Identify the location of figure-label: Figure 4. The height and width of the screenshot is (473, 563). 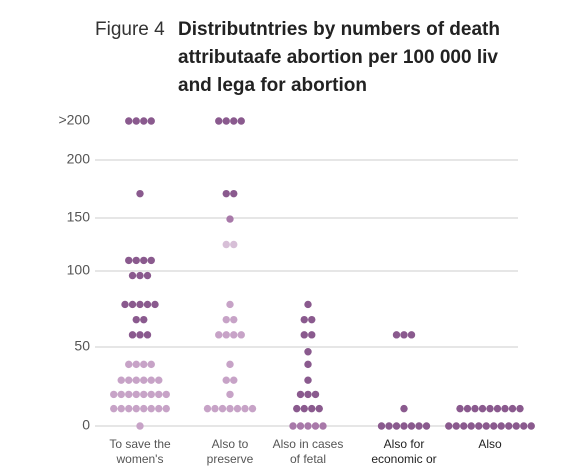
(130, 29).